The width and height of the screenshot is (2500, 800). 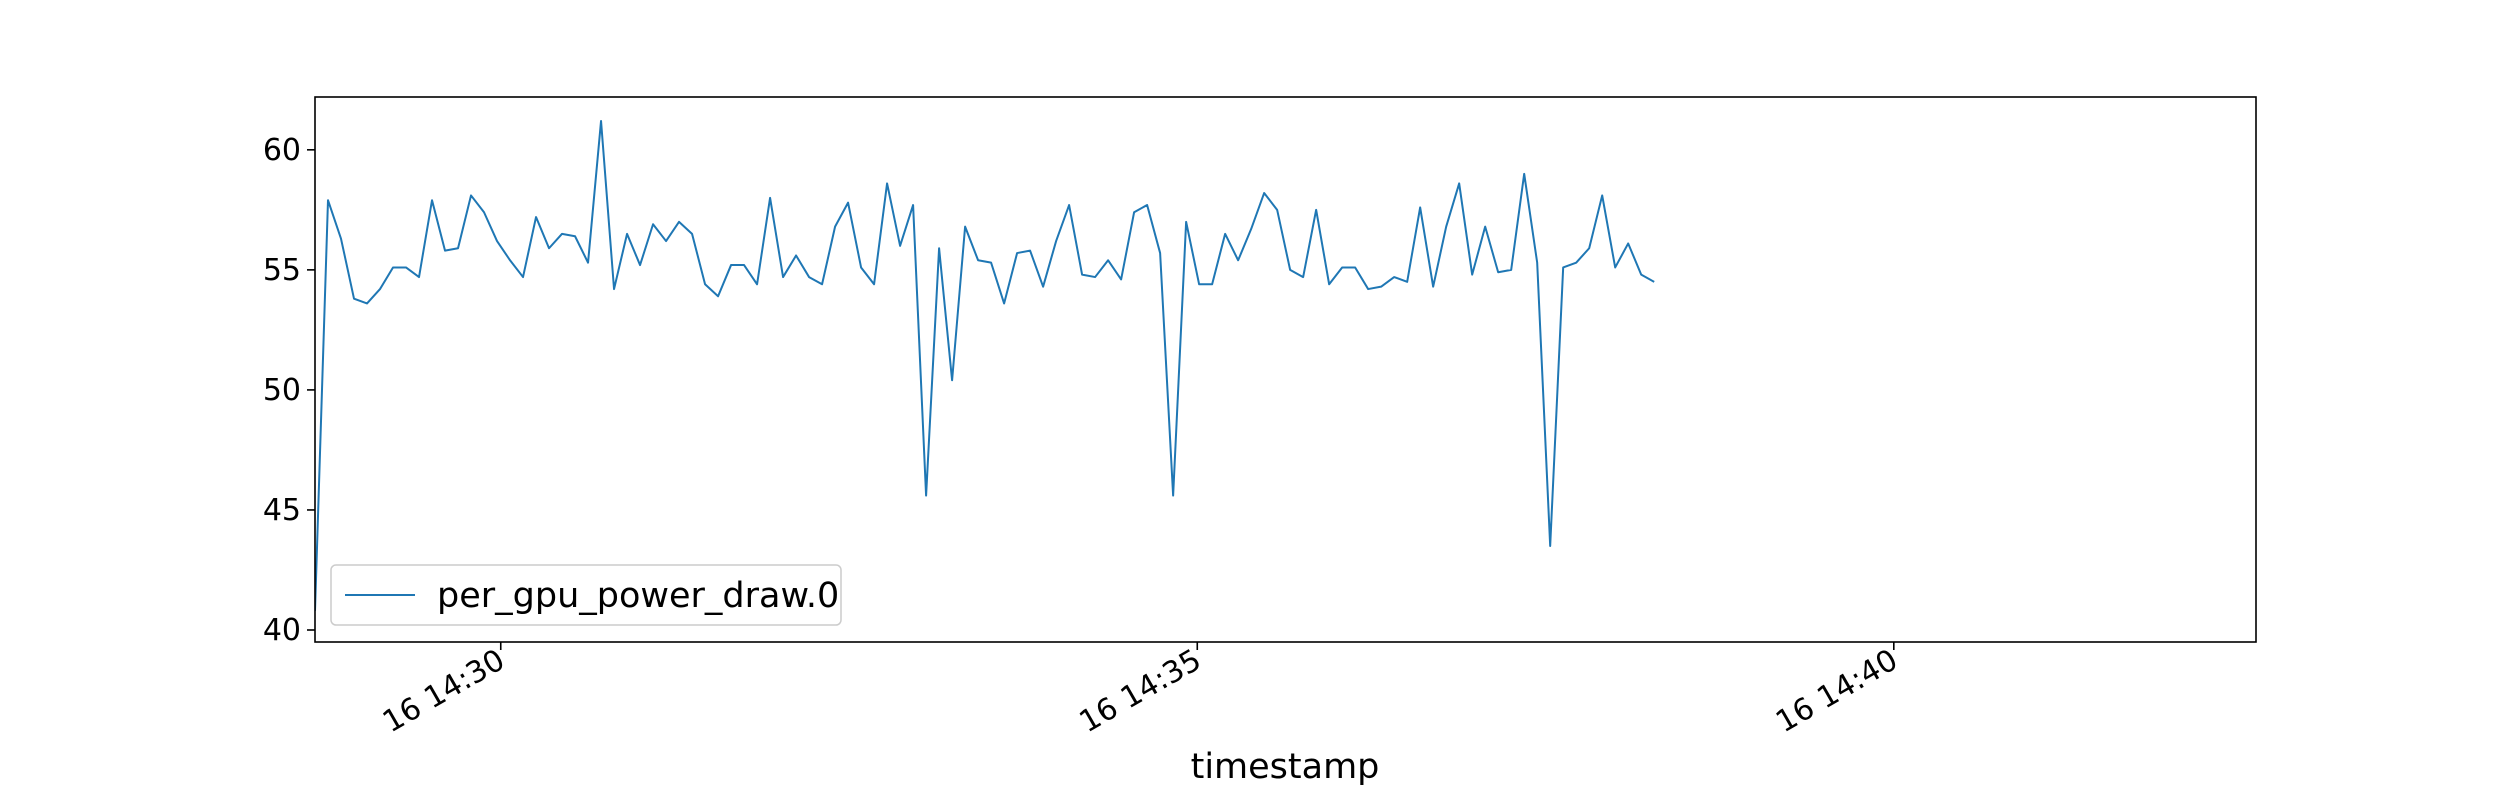 I want to click on y-tick-label: 50, so click(x=282, y=390).